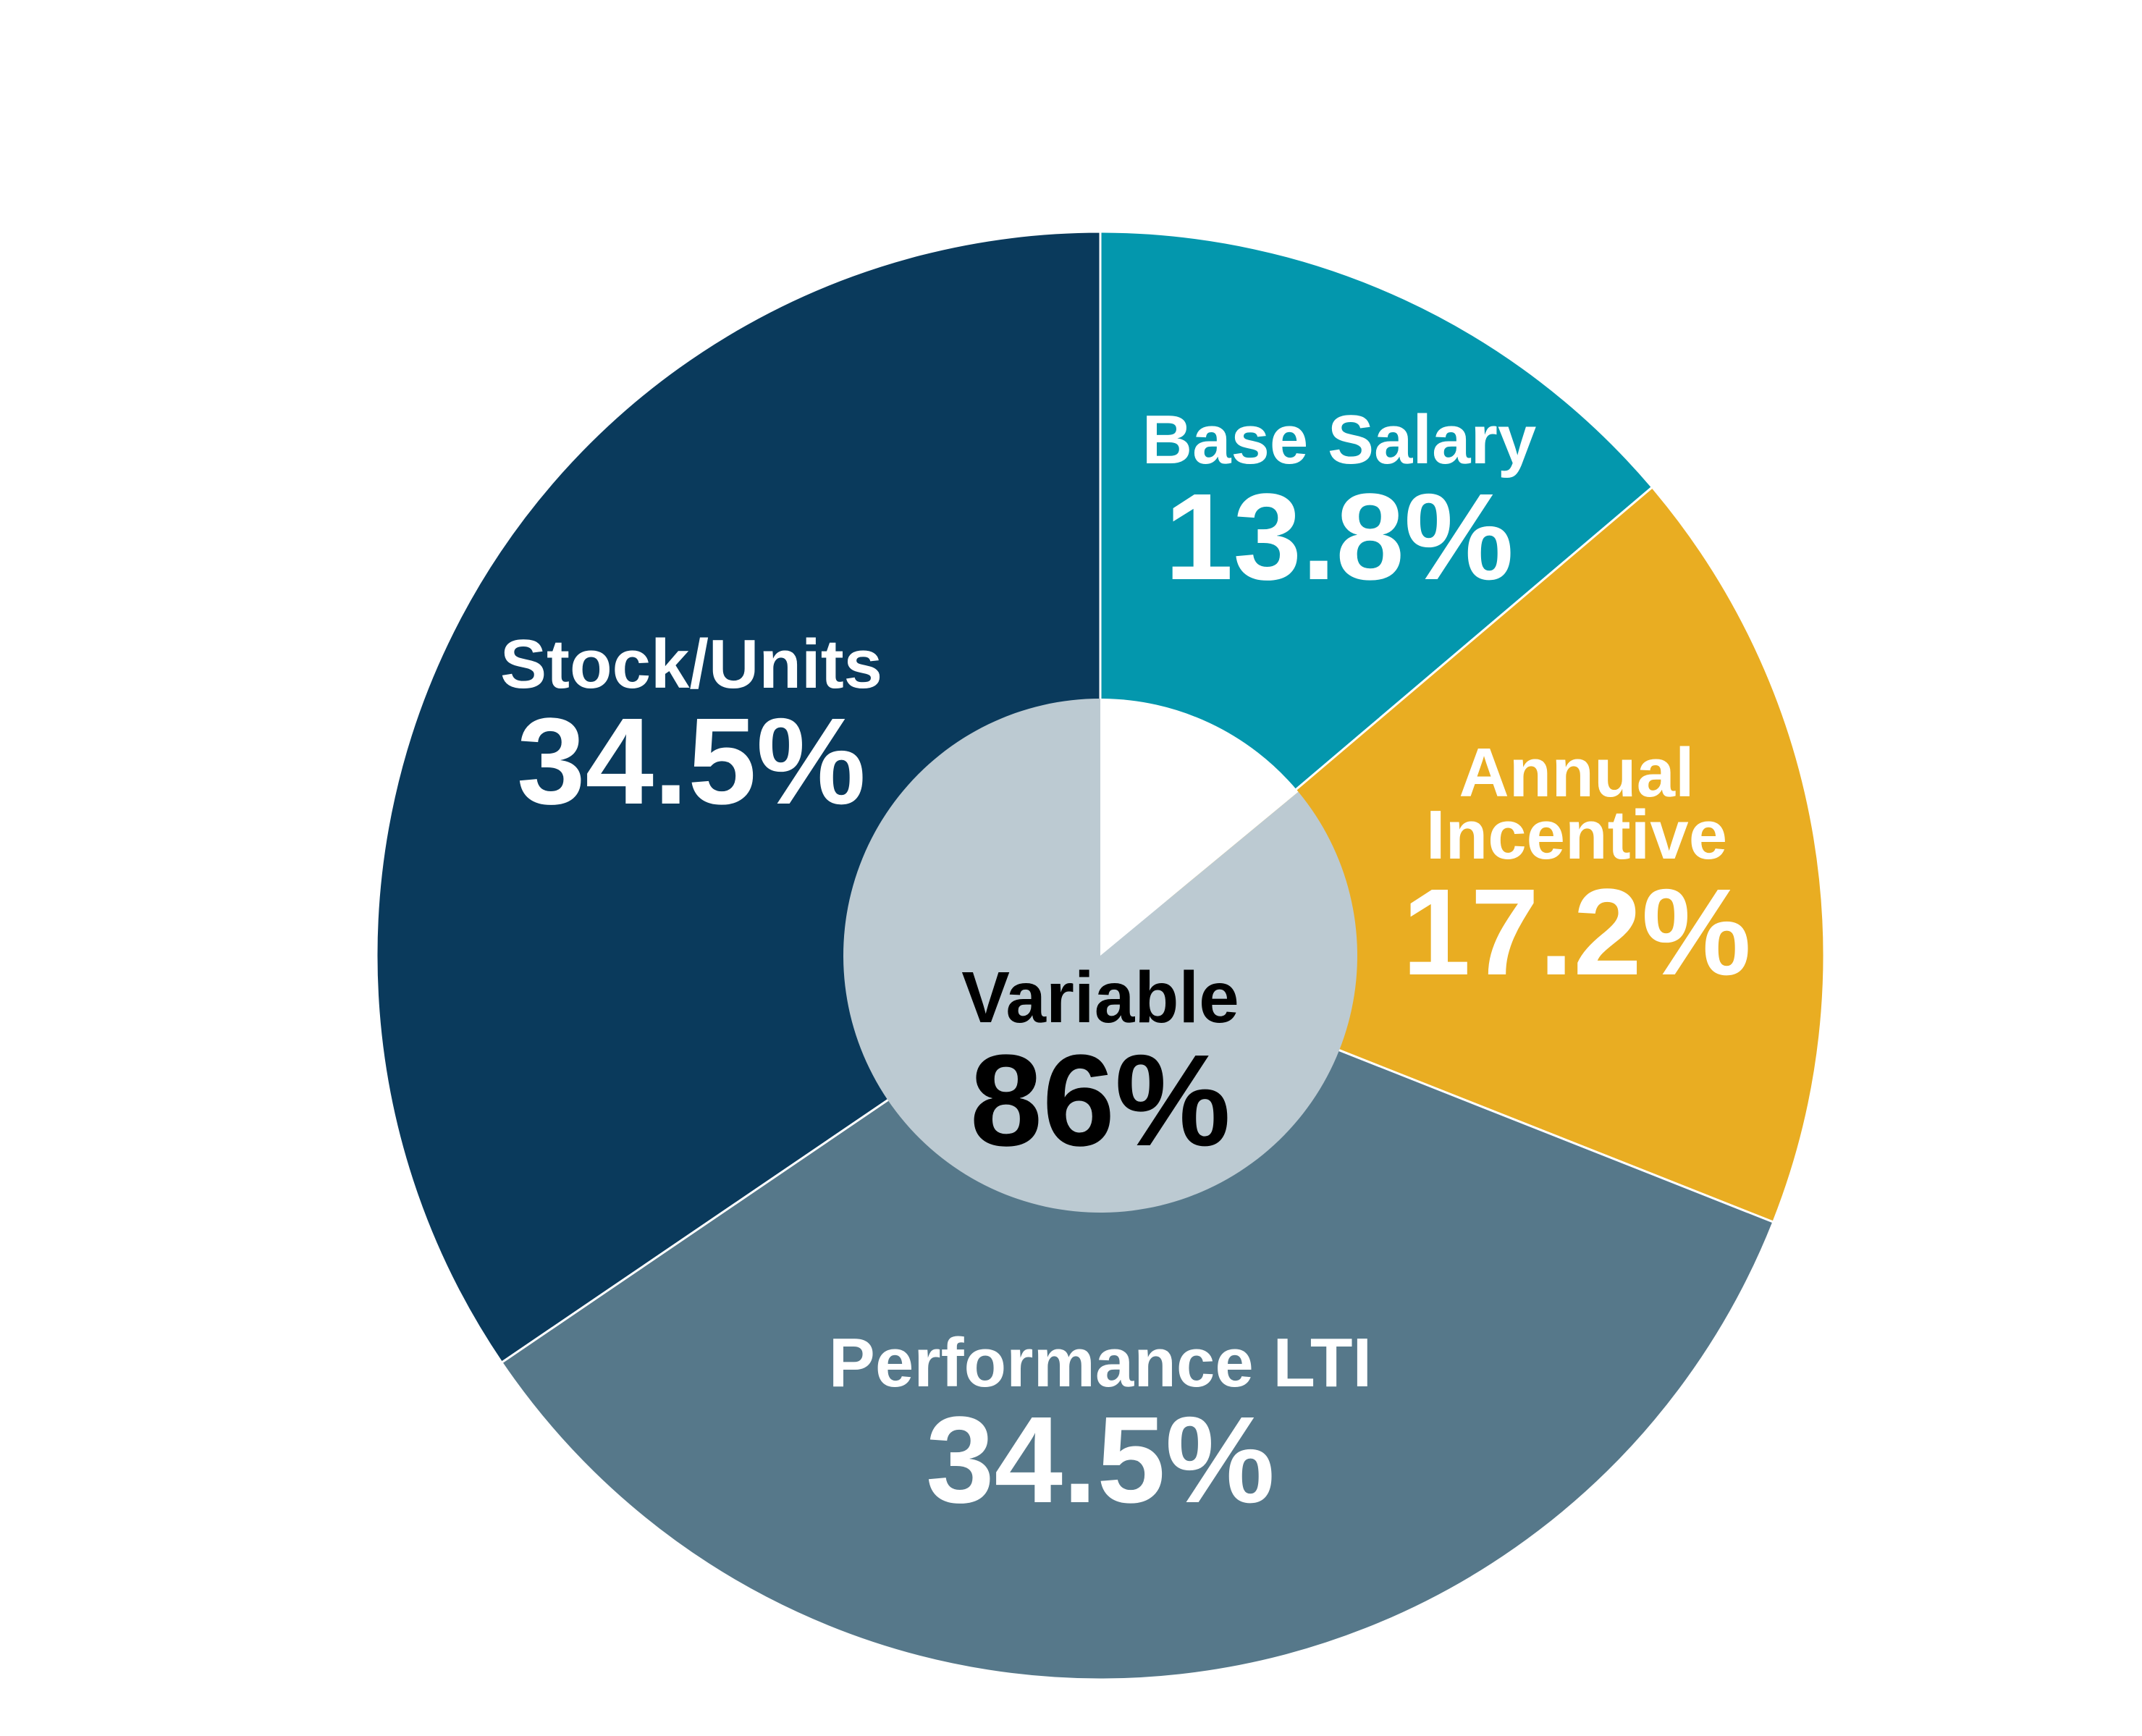 The height and width of the screenshot is (1736, 2142). Describe the element at coordinates (1100, 997) in the screenshot. I see `center-label-variable: Variable` at that location.